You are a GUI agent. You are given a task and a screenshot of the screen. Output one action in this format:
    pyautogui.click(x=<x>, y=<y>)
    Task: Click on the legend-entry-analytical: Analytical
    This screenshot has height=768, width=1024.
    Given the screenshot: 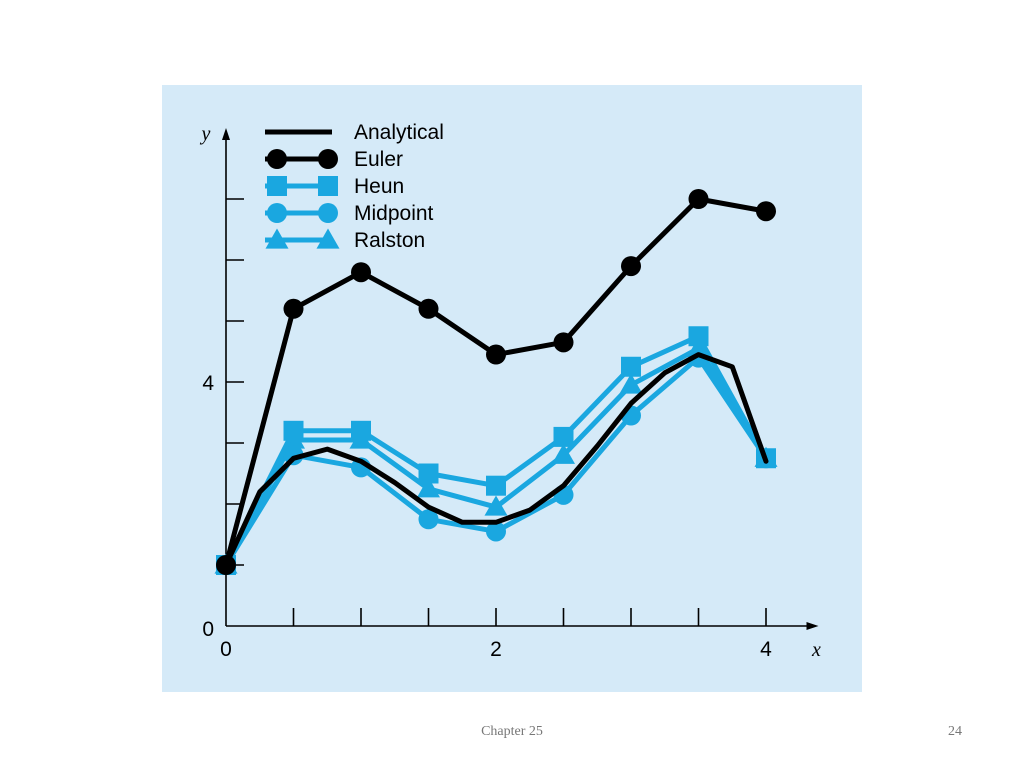 What is the action you would take?
    pyautogui.click(x=354, y=132)
    